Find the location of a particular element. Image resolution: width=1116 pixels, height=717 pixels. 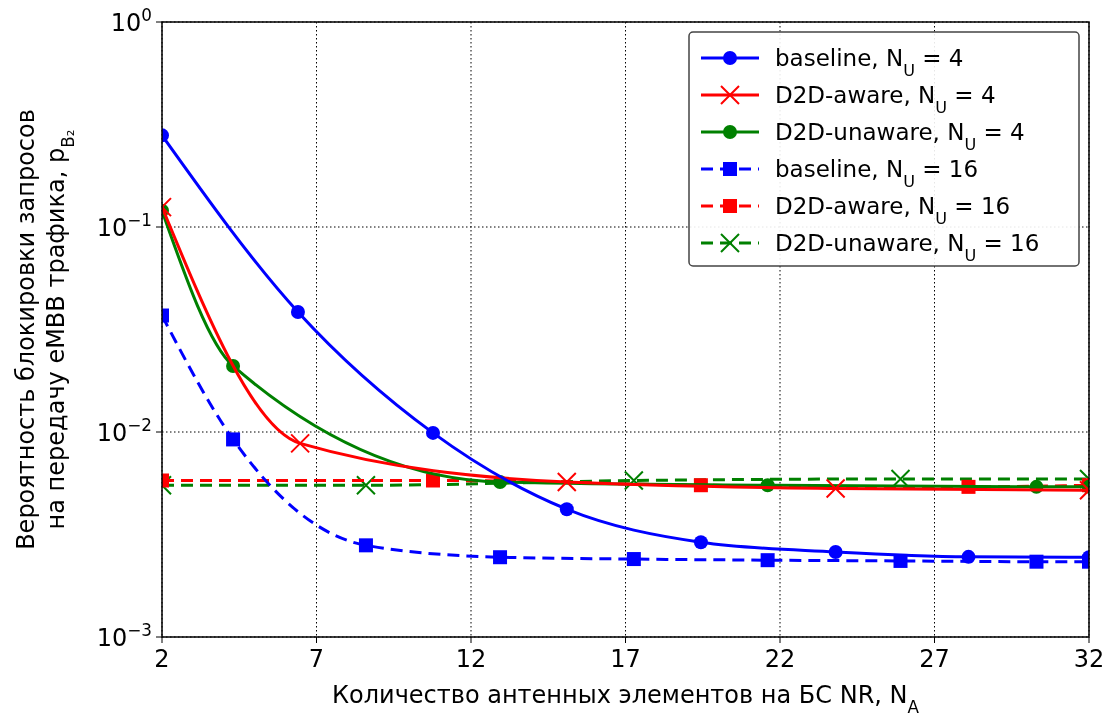

x-tick-label: 22 is located at coordinates (780, 659).